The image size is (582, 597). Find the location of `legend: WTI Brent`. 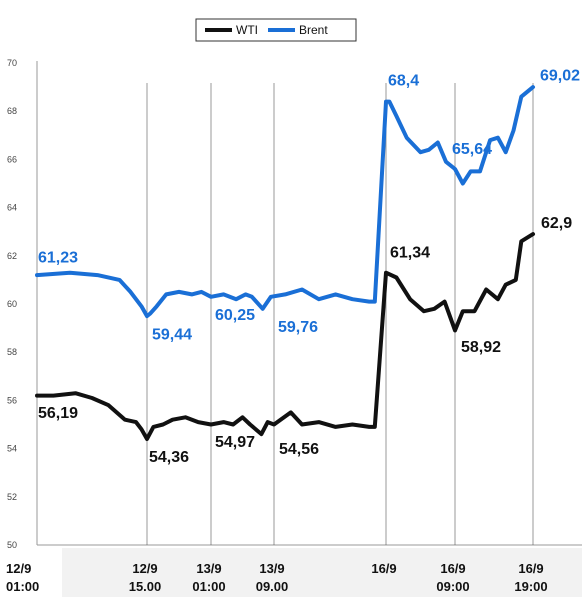

legend: WTI Brent is located at coordinates (276, 30).